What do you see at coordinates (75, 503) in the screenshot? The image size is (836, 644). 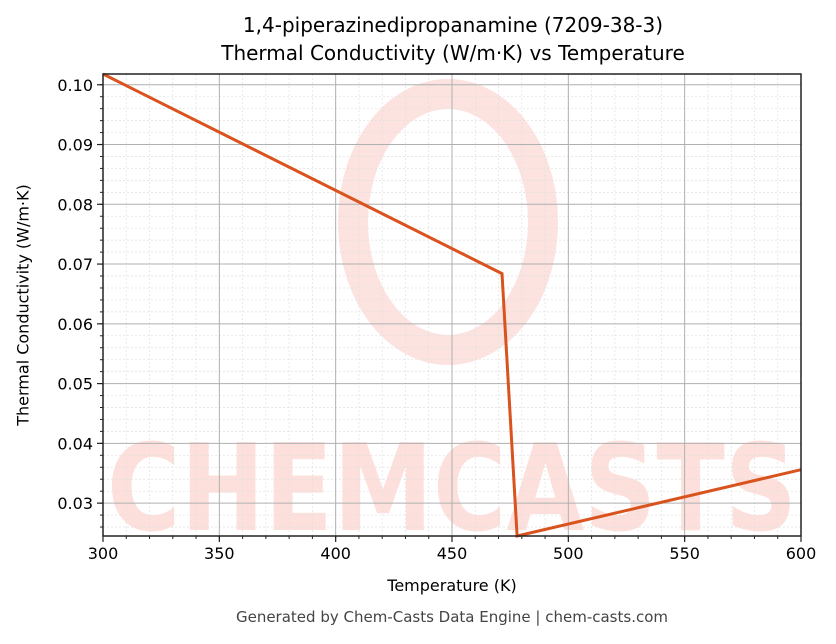 I see `svg-text: 0.03` at bounding box center [75, 503].